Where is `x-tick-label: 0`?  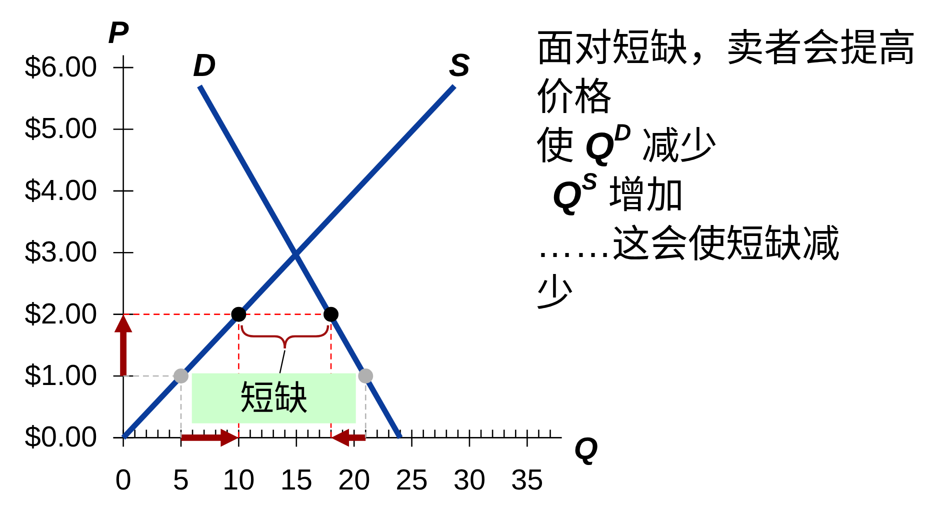
x-tick-label: 0 is located at coordinates (123, 480).